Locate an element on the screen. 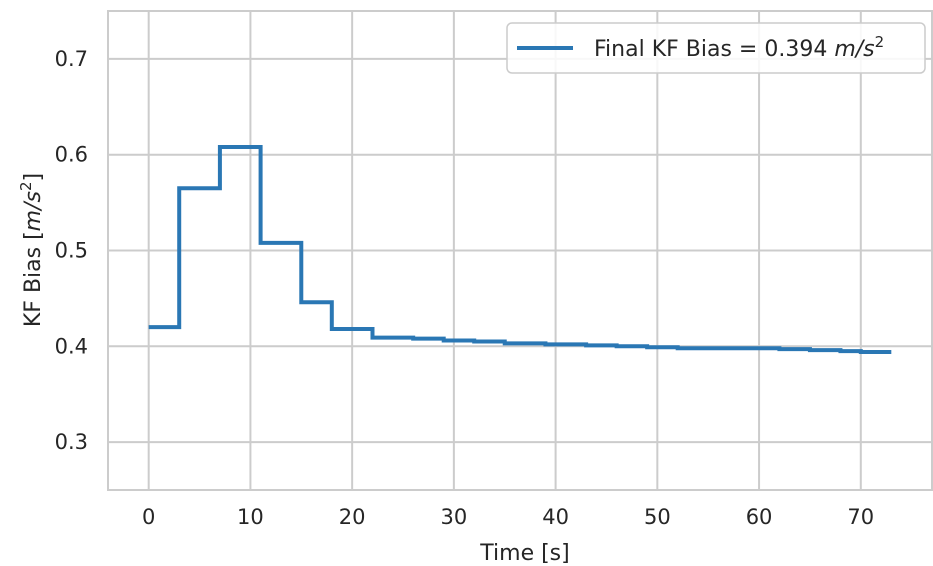 The image size is (933, 566). x-tick-label: 20 is located at coordinates (352, 517).